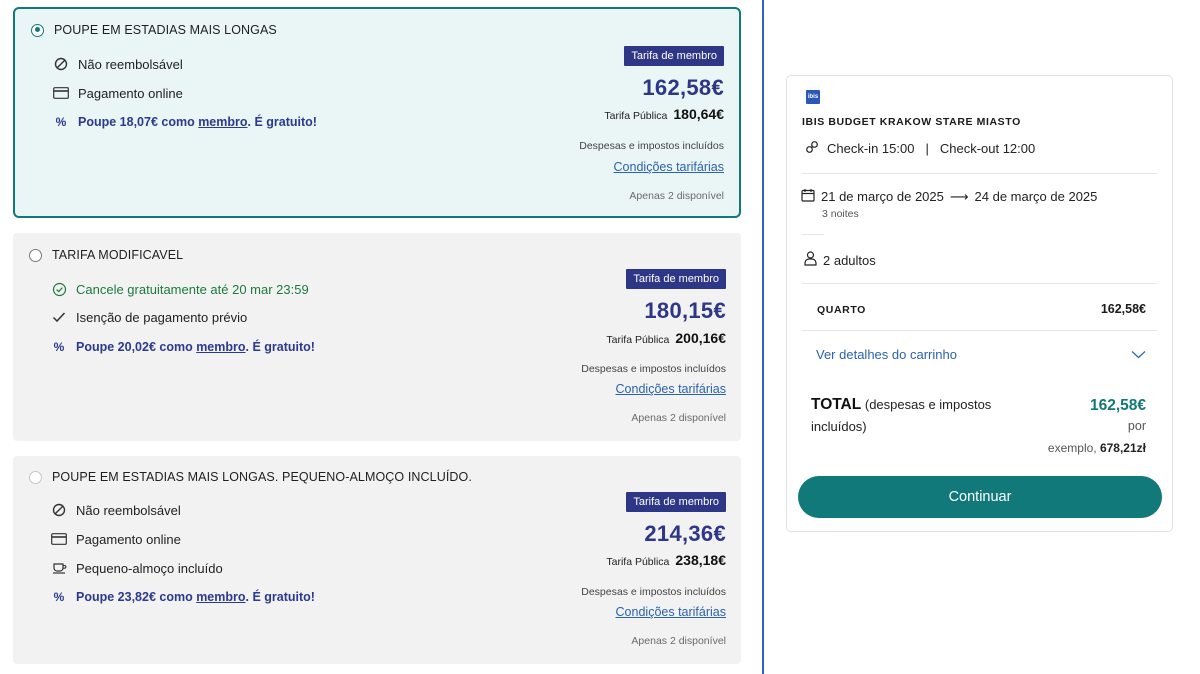 This screenshot has height=674, width=1200. I want to click on key-link-icon, so click(812, 148).